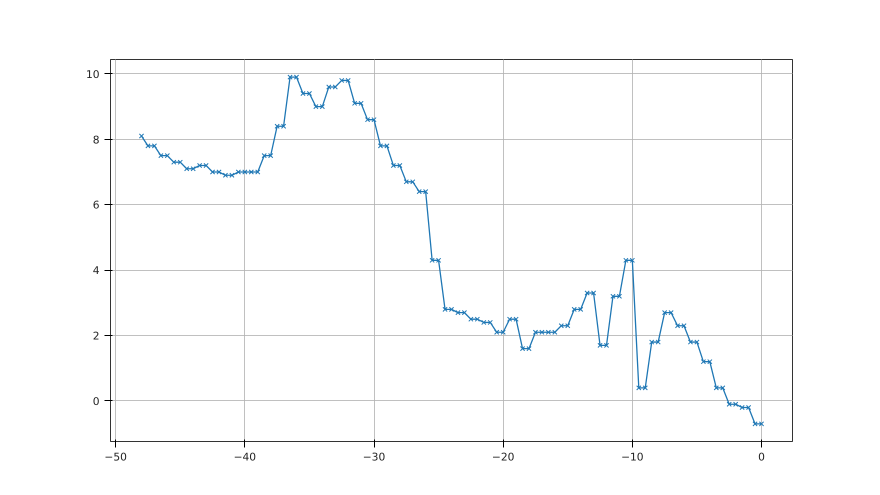 The height and width of the screenshot is (495, 880). What do you see at coordinates (503, 457) in the screenshot?
I see `x-tick-label: −20` at bounding box center [503, 457].